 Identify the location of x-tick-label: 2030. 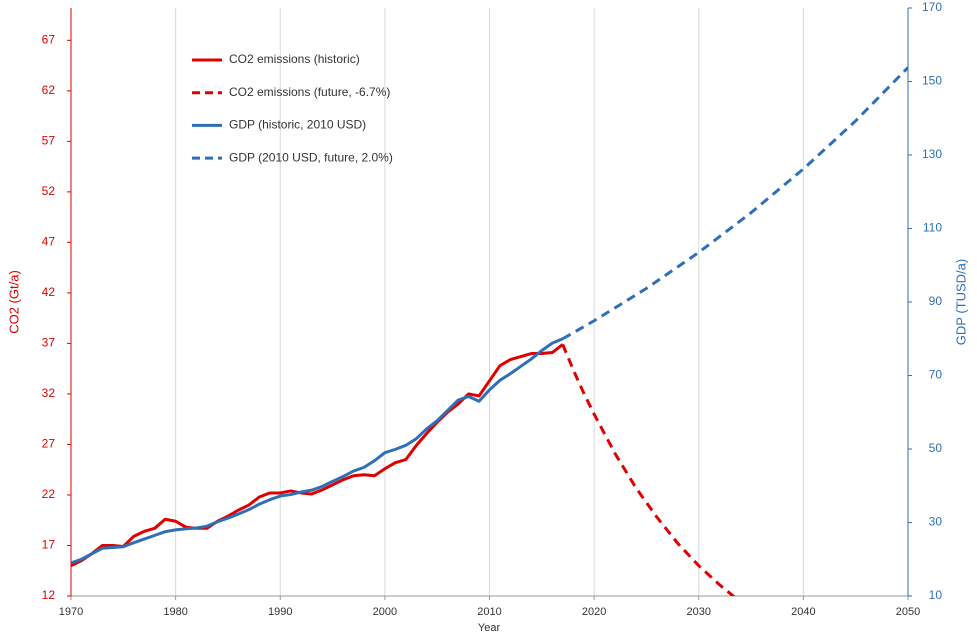
(699, 612).